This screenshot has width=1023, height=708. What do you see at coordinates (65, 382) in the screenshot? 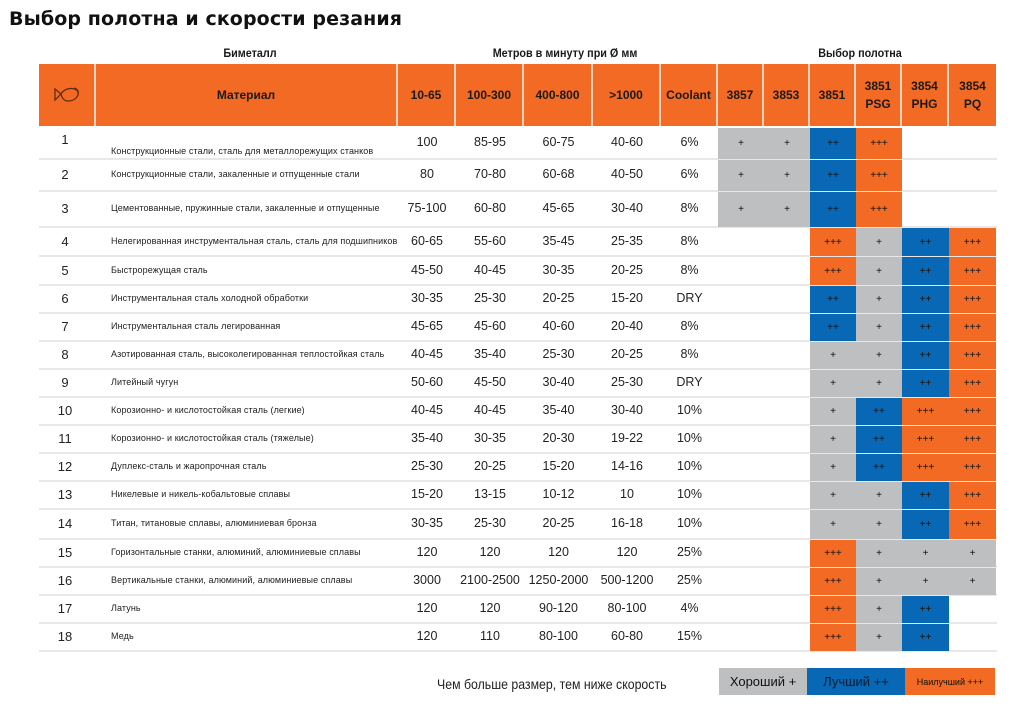
I see `row-number: 9` at bounding box center [65, 382].